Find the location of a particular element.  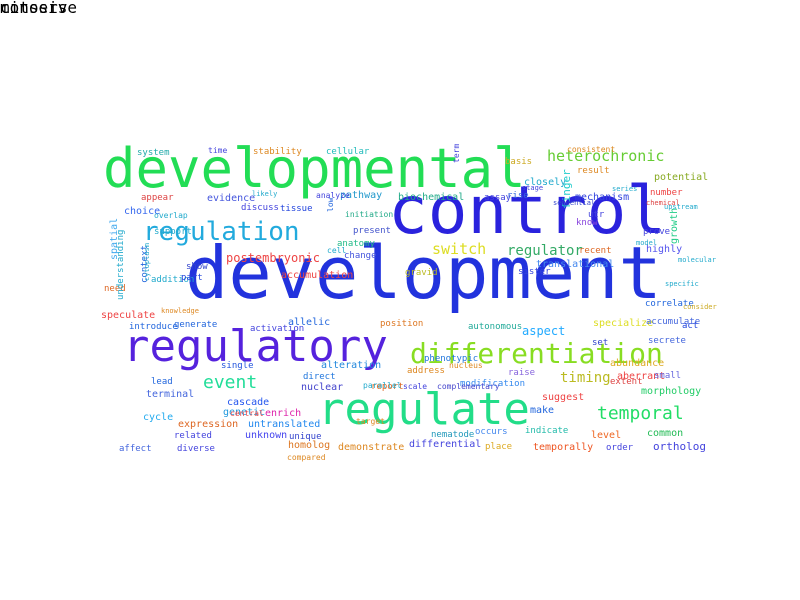

word: address is located at coordinates (426, 371).